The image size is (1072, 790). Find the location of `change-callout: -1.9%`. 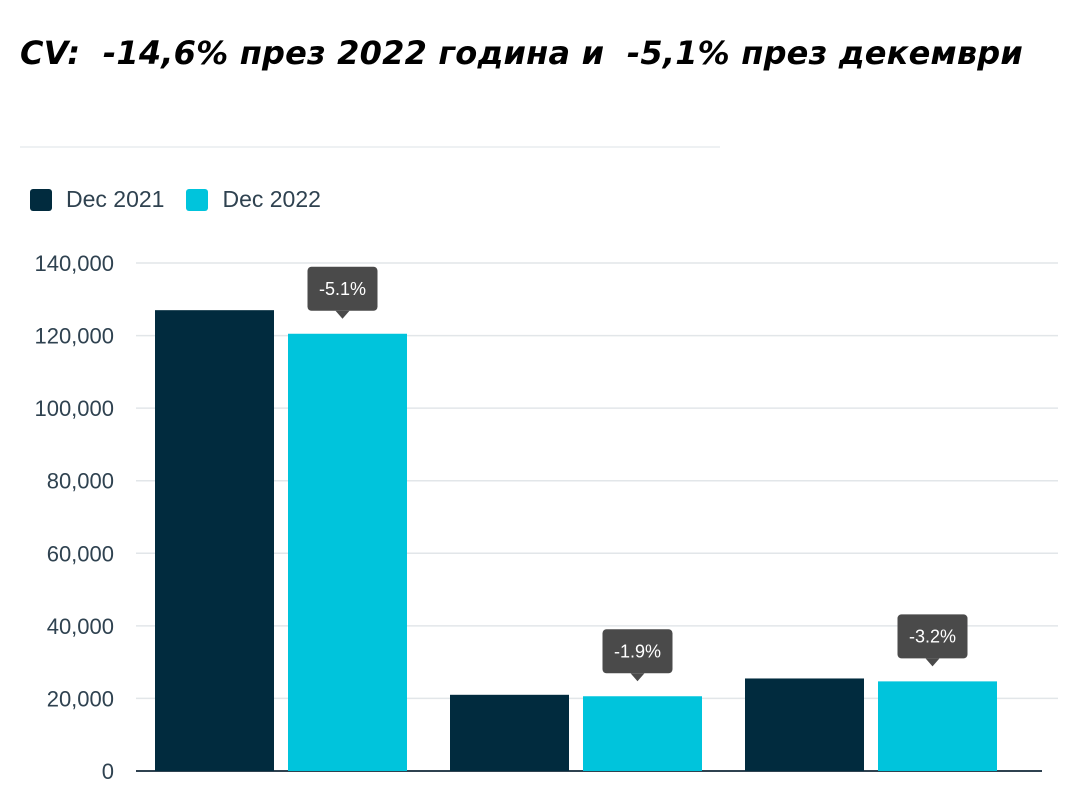

change-callout: -1.9% is located at coordinates (637, 655).